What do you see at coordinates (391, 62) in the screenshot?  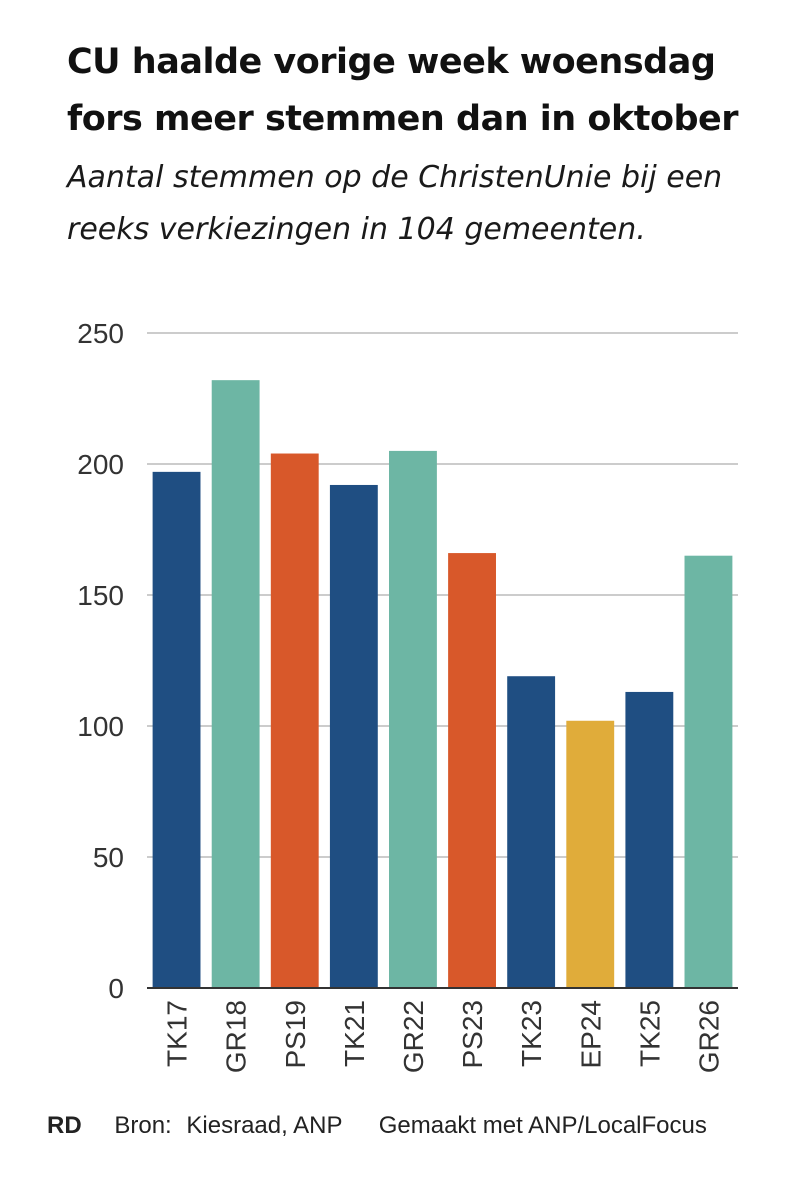 I see `chart-title-line-1: CU haalde vorige week woensdag` at bounding box center [391, 62].